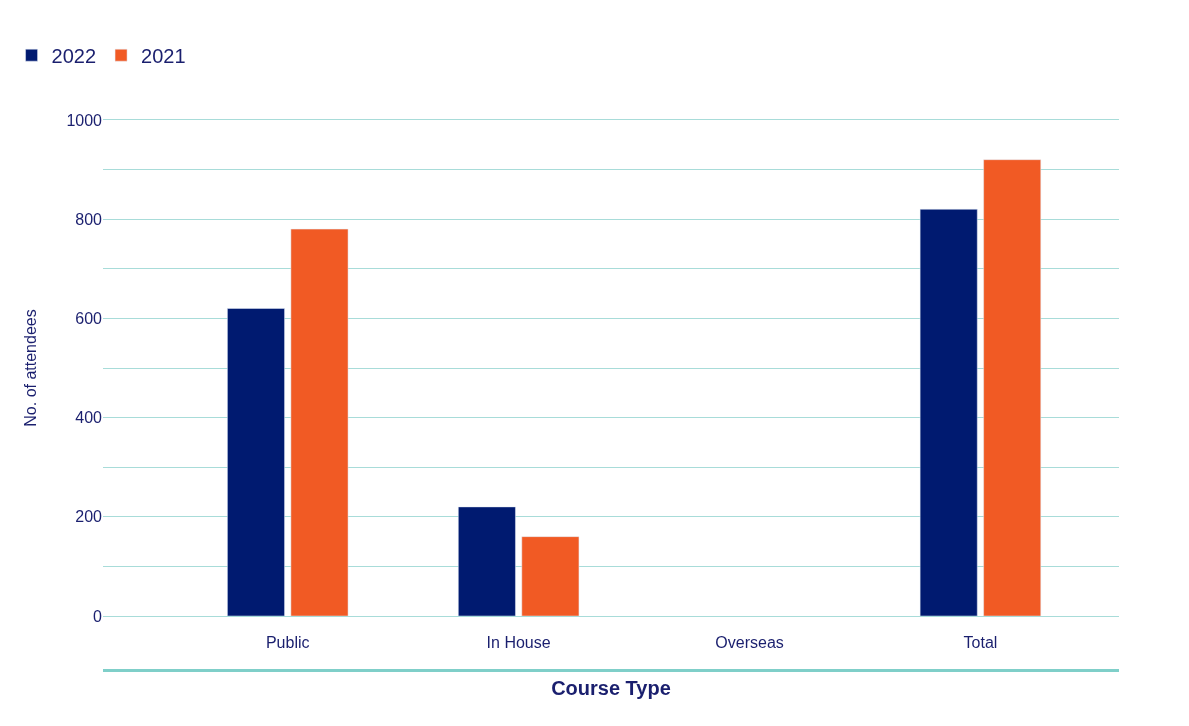 Image resolution: width=1189 pixels, height=726 pixels. What do you see at coordinates (74, 55) in the screenshot?
I see `legend-label: 2022` at bounding box center [74, 55].